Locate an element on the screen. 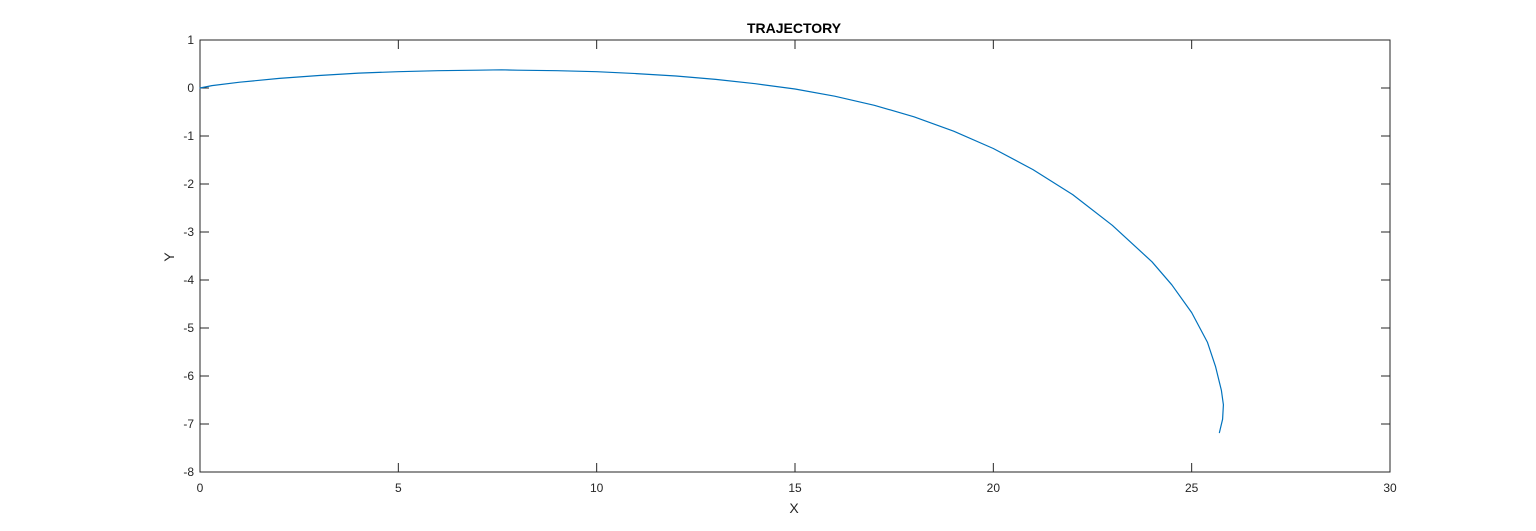  y-tick-label: -4 is located at coordinates (188, 280).